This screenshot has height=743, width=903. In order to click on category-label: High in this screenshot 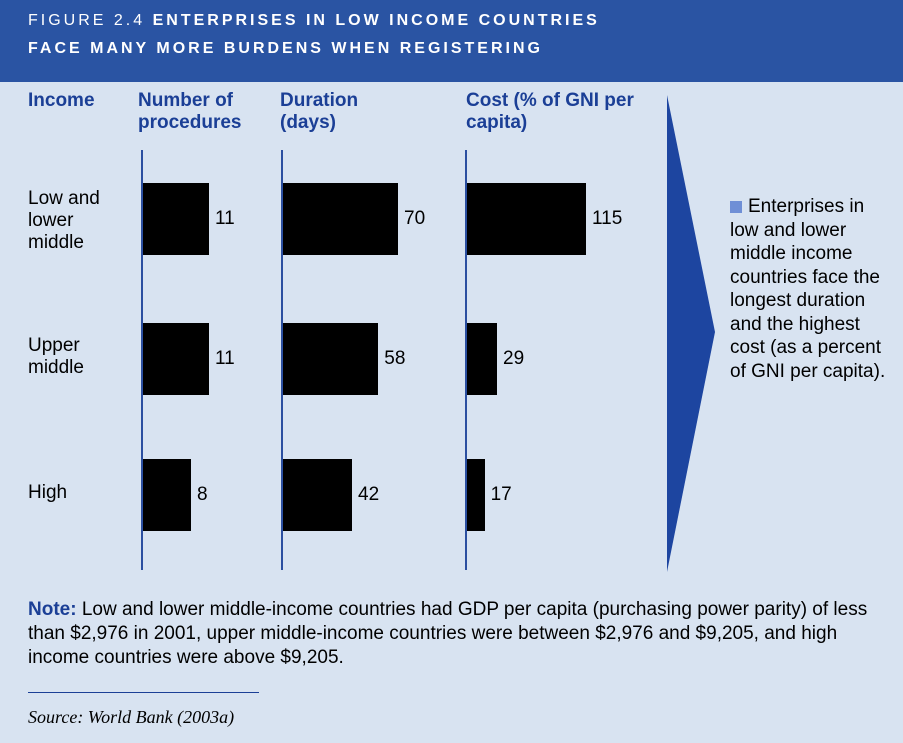, I will do `click(48, 492)`.